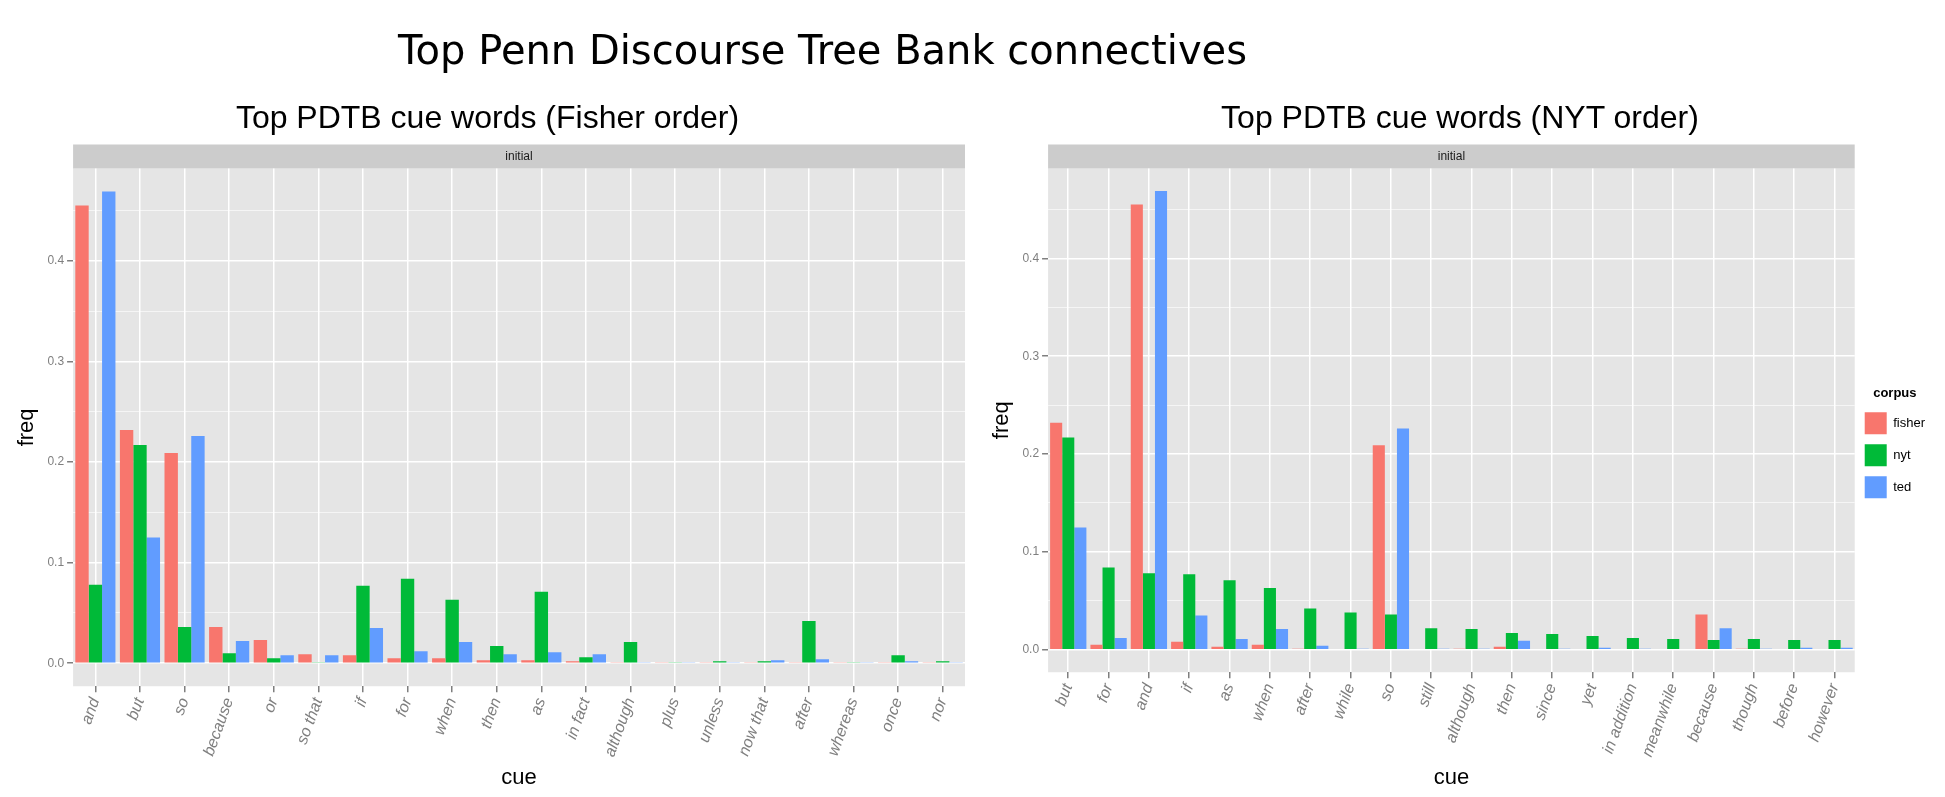 This screenshot has width=1945, height=797. Describe the element at coordinates (1902, 486) in the screenshot. I see `legend-label: ted` at that location.